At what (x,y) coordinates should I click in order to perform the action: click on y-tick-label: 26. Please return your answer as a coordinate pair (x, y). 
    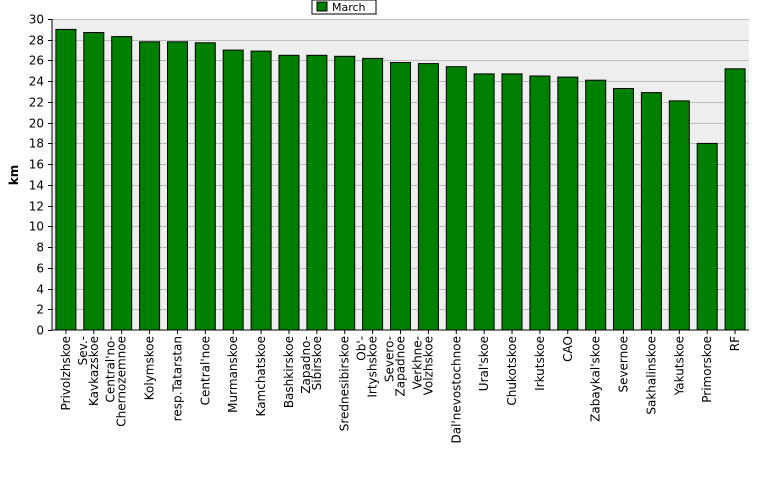
    Looking at the image, I should click on (36, 61).